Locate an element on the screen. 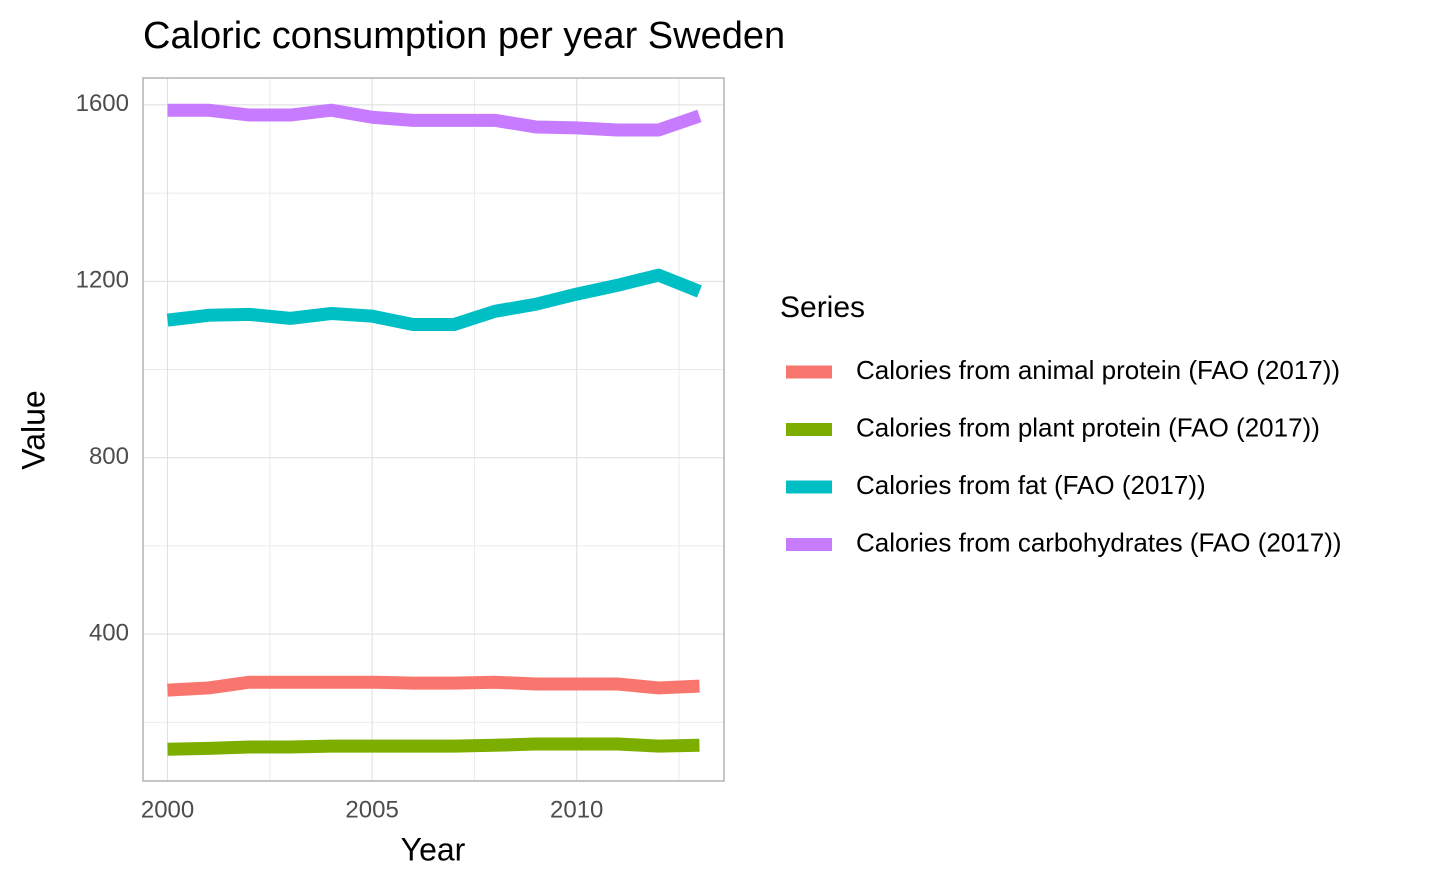 Image resolution: width=1440 pixels, height=889 pixels. x-tick-label: 2000 is located at coordinates (167, 809).